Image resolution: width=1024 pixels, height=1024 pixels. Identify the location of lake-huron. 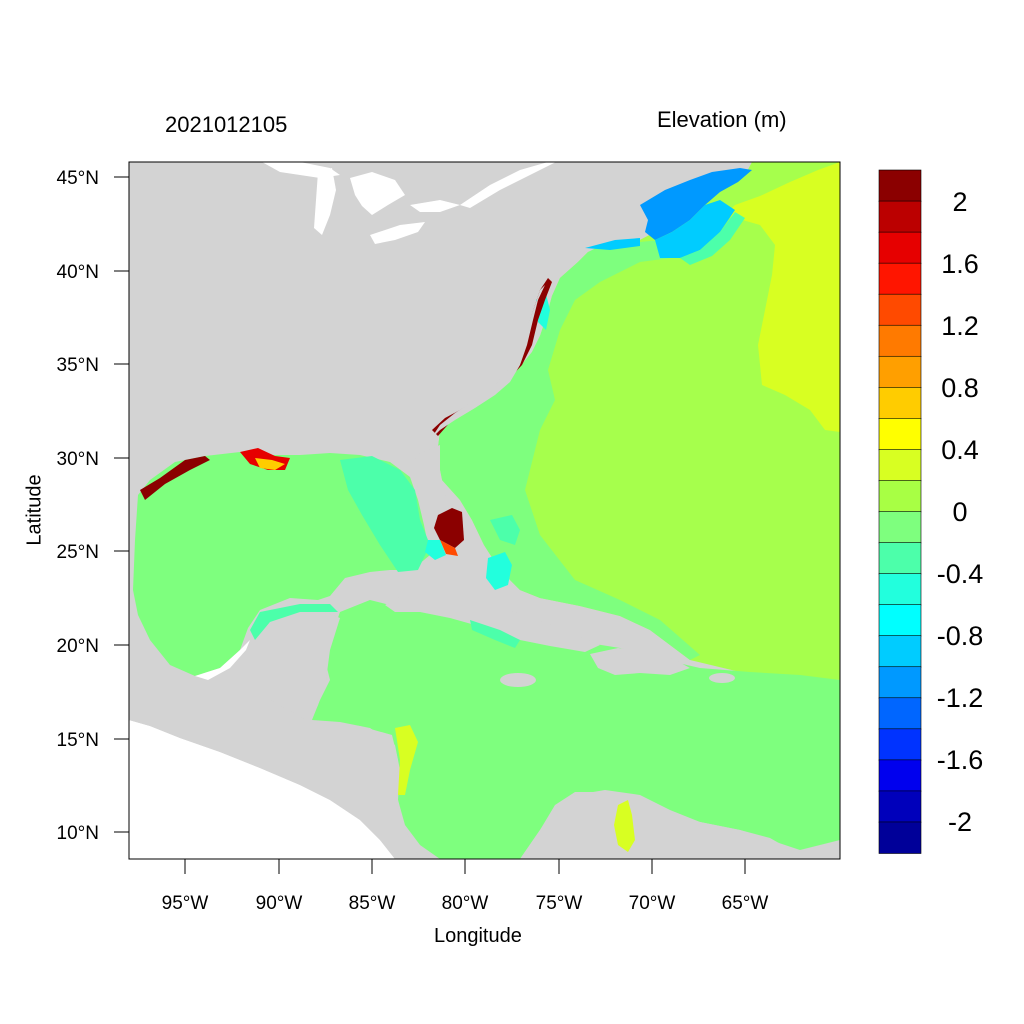
(377, 193).